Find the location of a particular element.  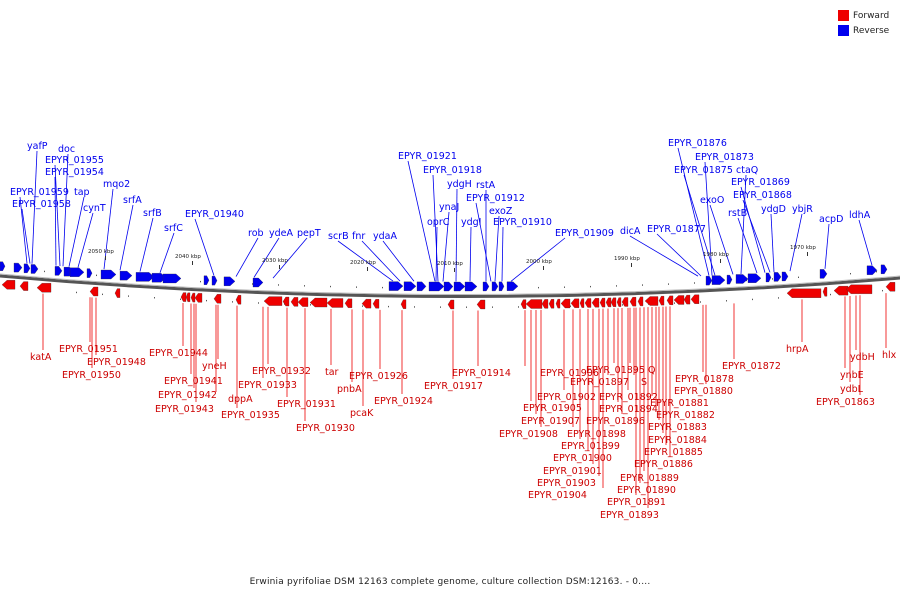

forward-gene-label: EPYR_01932 is located at coordinates (281, 371).